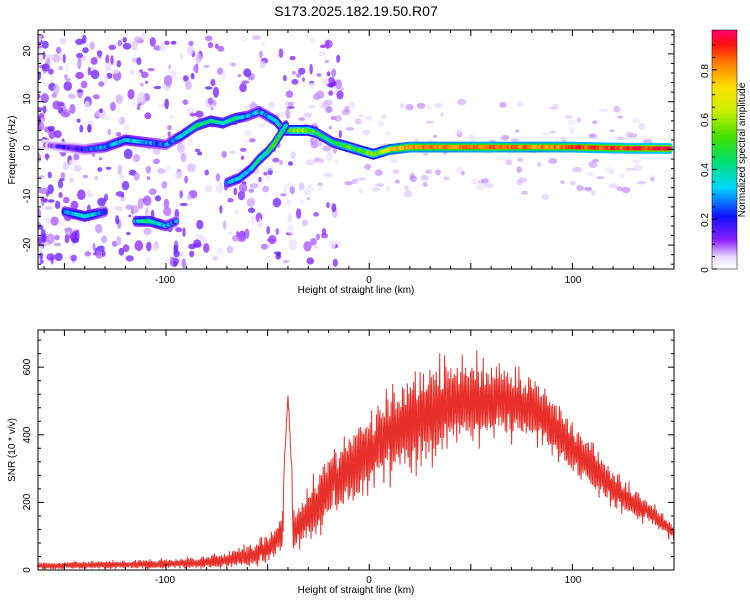 This screenshot has height=600, width=750. I want to click on colorbar-tick-4: 0.6, so click(705, 120).